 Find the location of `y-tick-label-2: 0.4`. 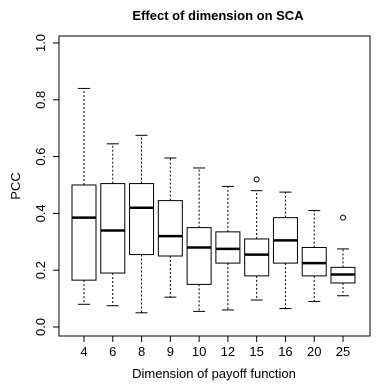

y-tick-label-2: 0.4 is located at coordinates (40, 213).